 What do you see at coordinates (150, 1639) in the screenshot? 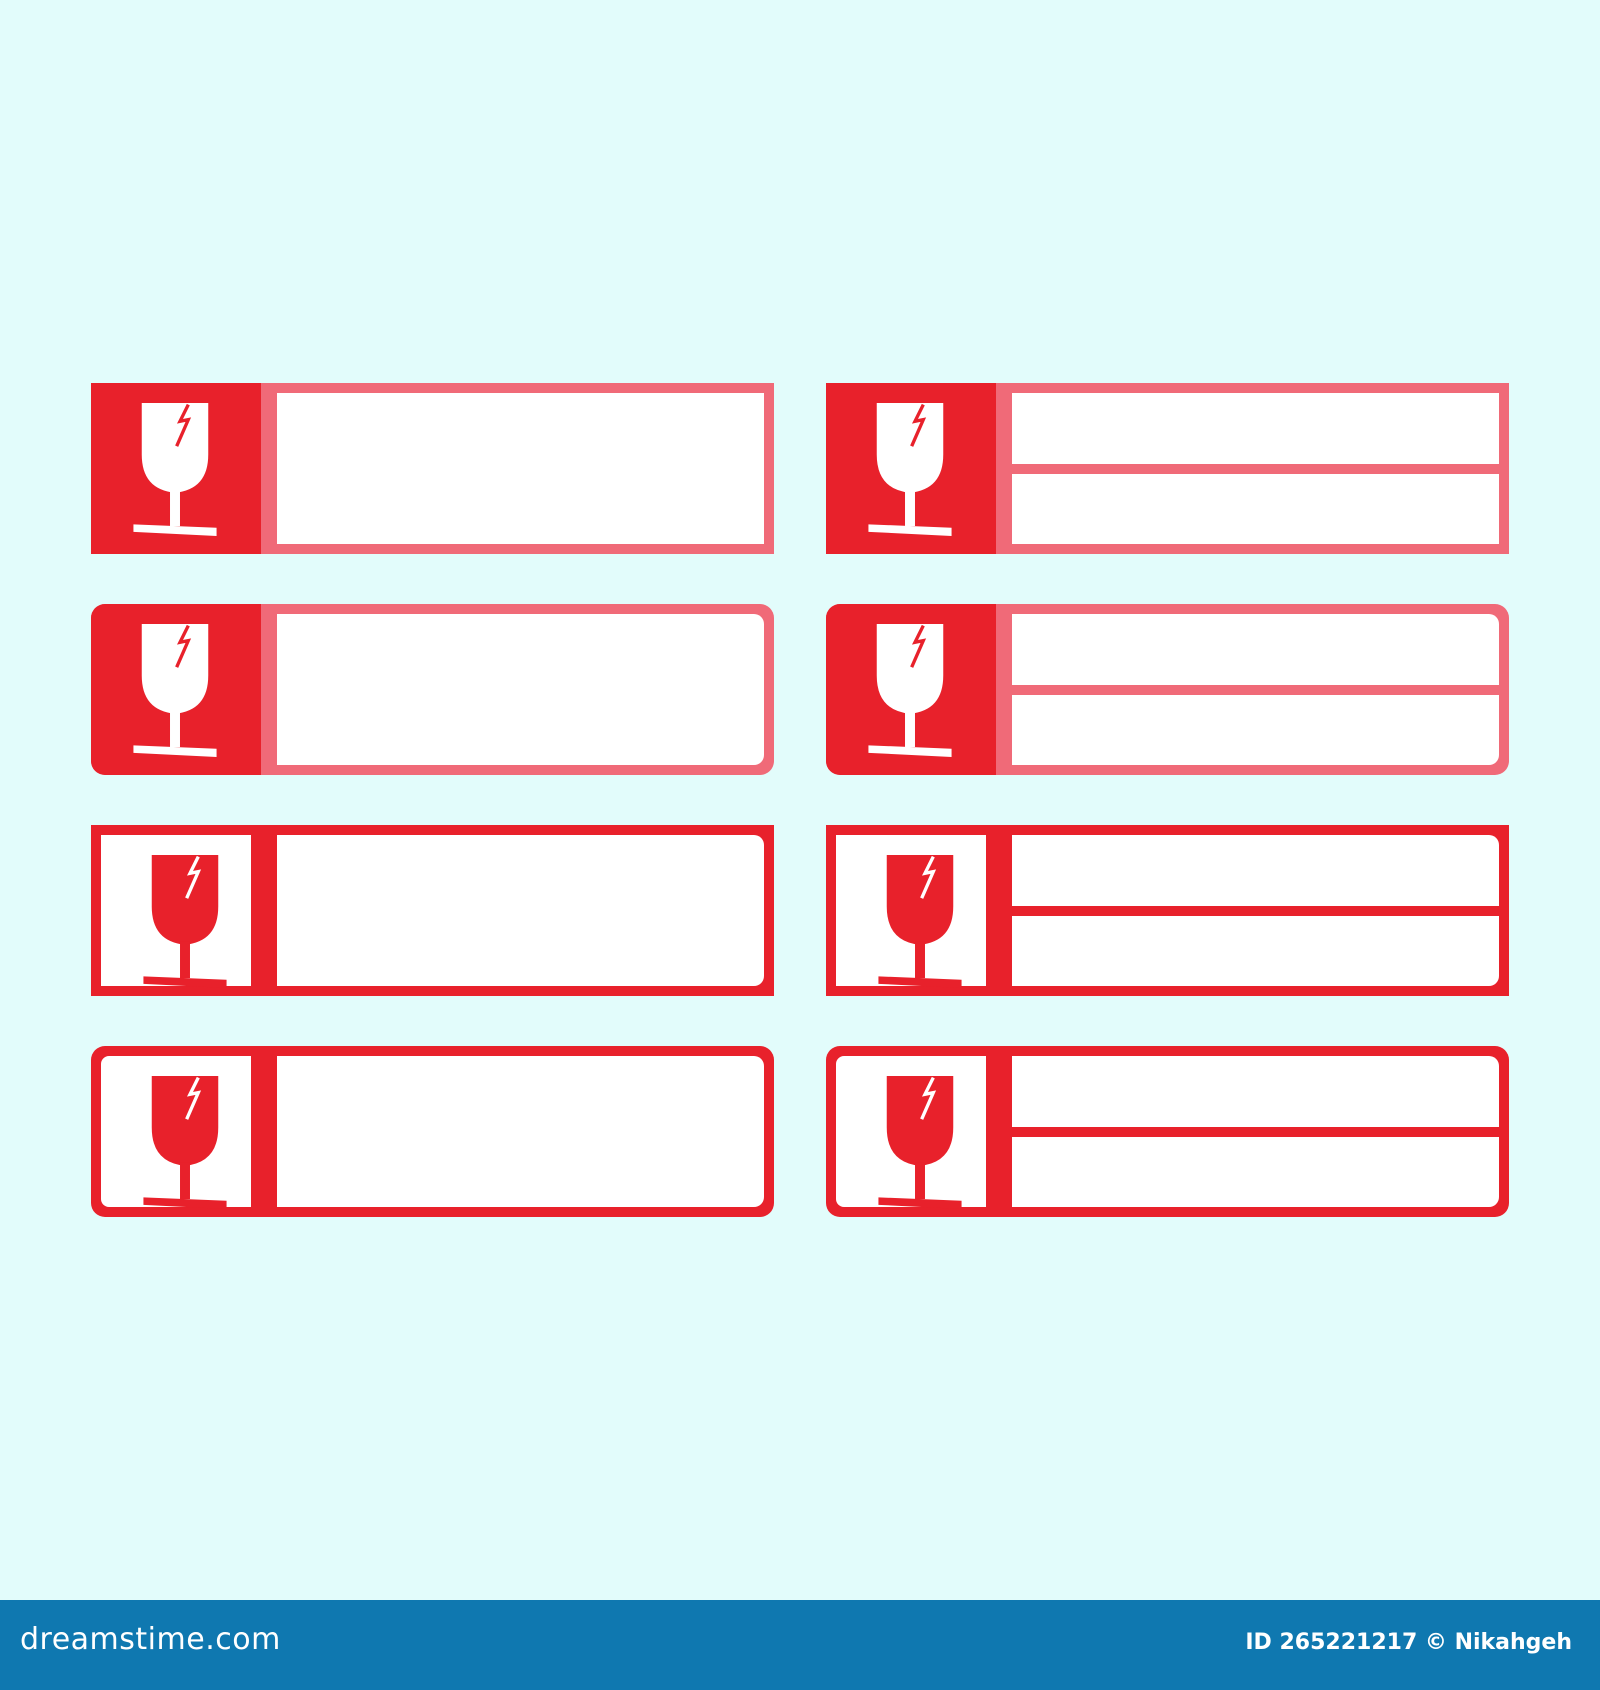
I see `brand-logo: dreamstime.com` at bounding box center [150, 1639].